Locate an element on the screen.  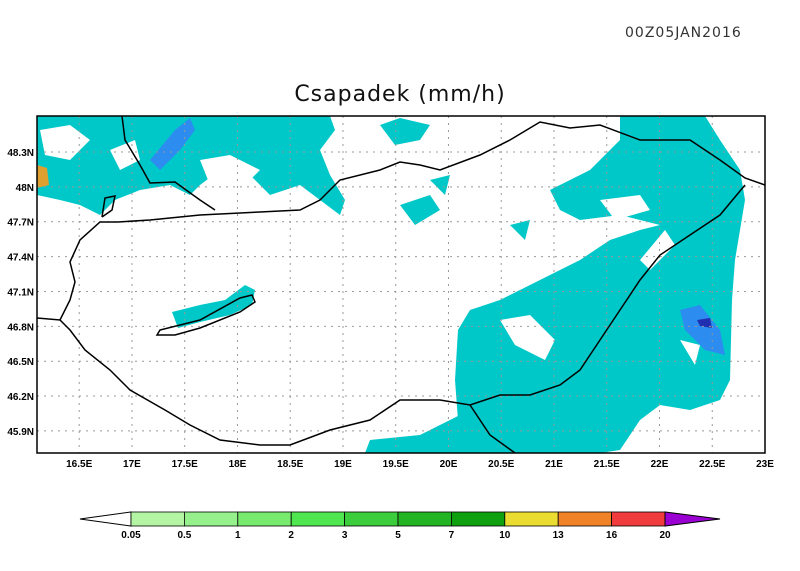
lon-tick-label: 21E is located at coordinates (554, 464).